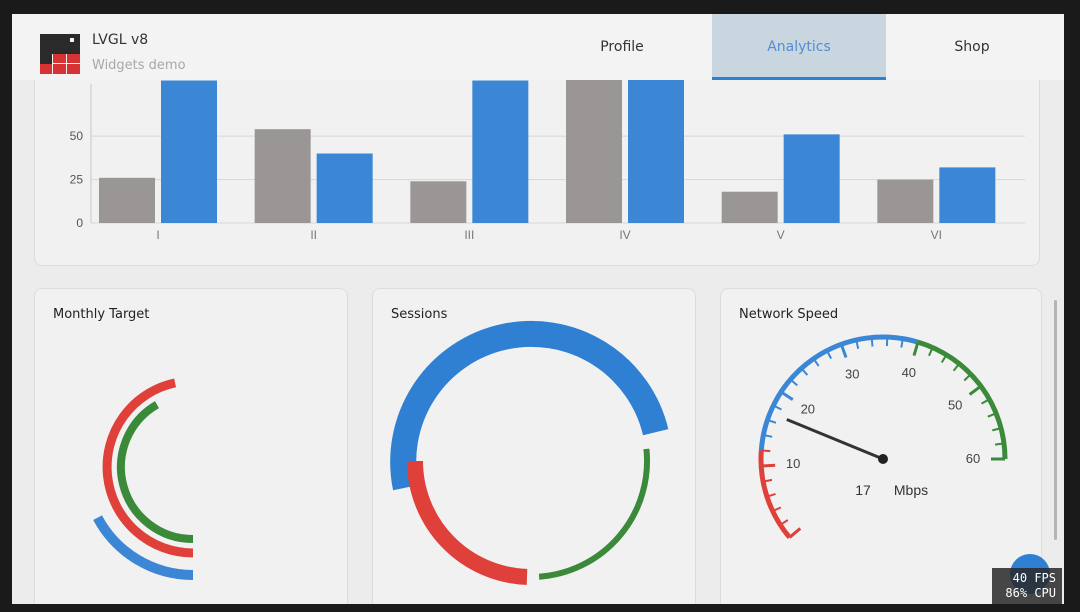  Describe the element at coordinates (77, 136) in the screenshot. I see `y-tick-label: 50` at that location.